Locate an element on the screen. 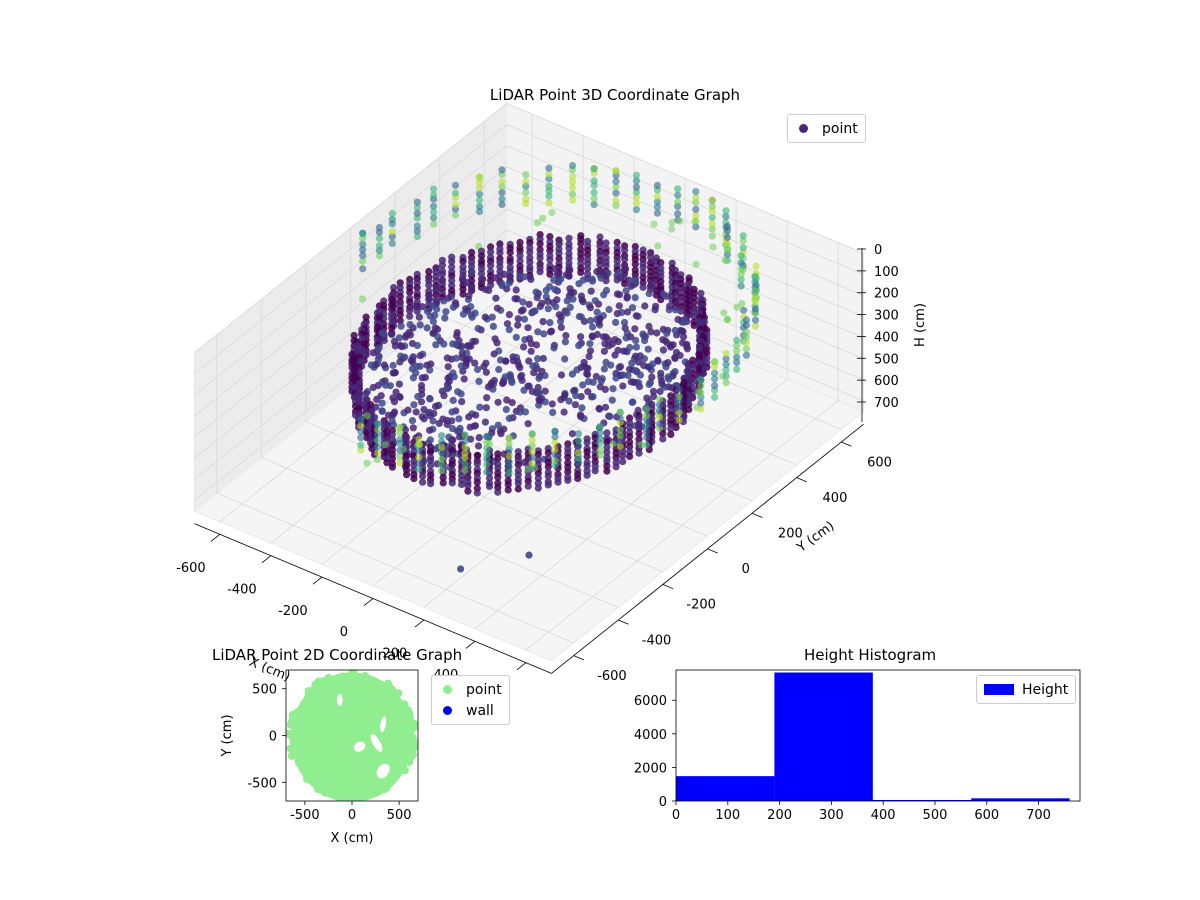  x-tick-label-3d: -600 is located at coordinates (191, 568).